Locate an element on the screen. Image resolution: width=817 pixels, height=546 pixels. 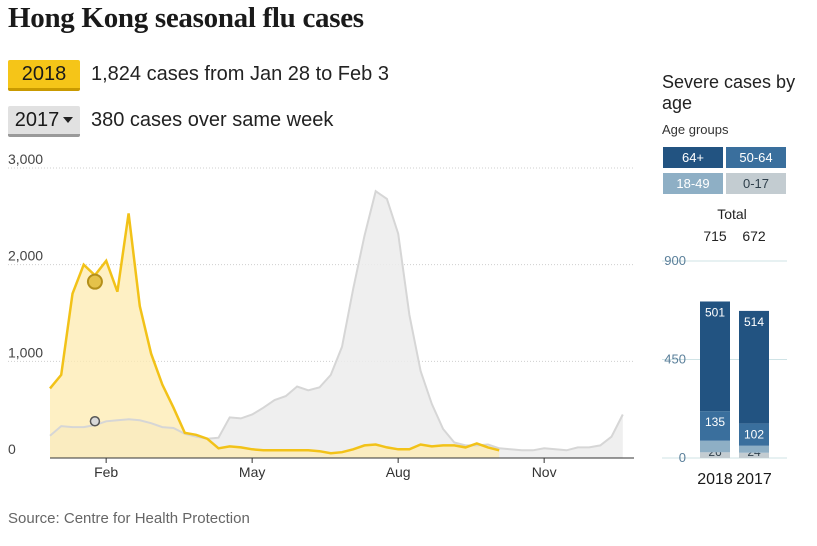
bar-value-label: 26 is located at coordinates (715, 452).